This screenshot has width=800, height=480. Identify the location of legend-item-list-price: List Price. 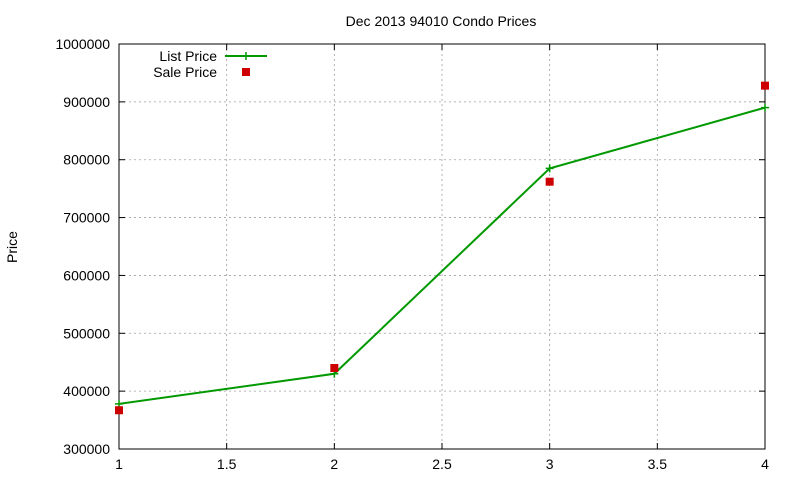
(213, 56).